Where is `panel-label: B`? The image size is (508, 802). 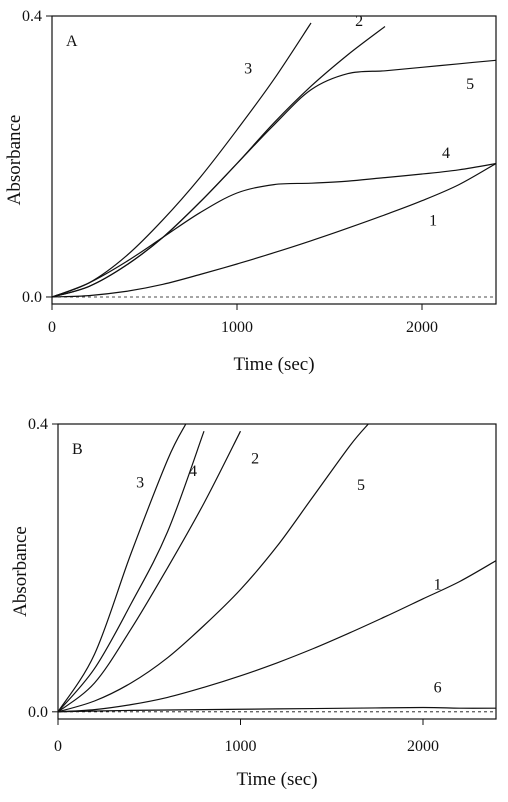
panel-label: B is located at coordinates (77, 449).